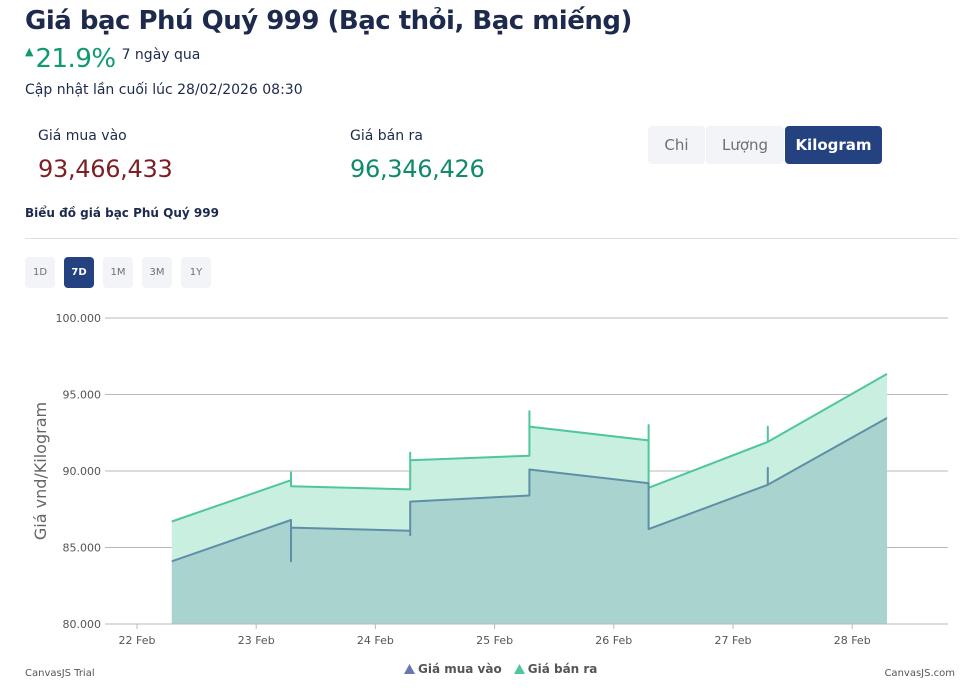 The height and width of the screenshot is (690, 971). Describe the element at coordinates (79, 318) in the screenshot. I see `y-tick-label: 100.000` at that location.